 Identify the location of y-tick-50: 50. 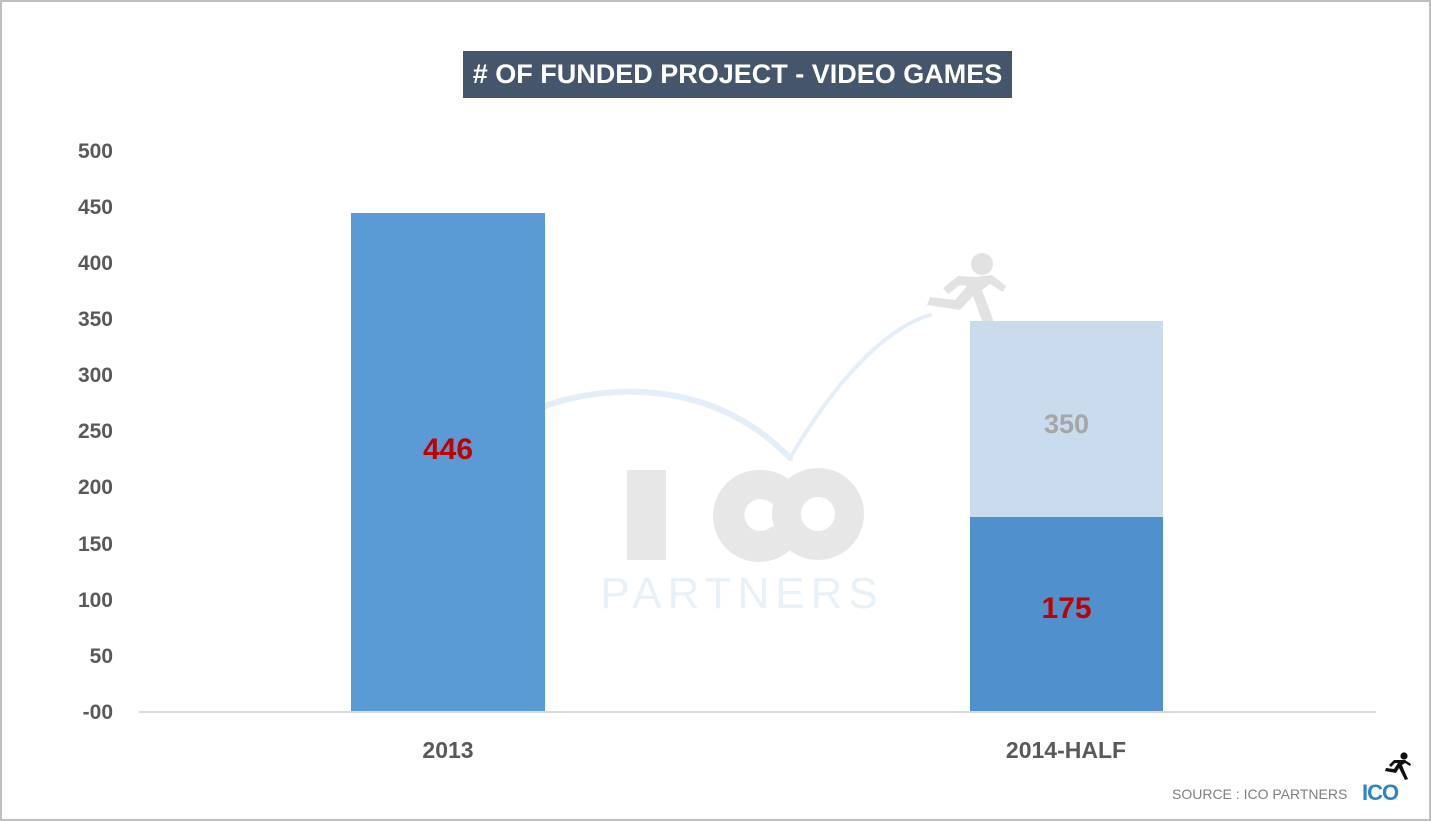
(101, 656).